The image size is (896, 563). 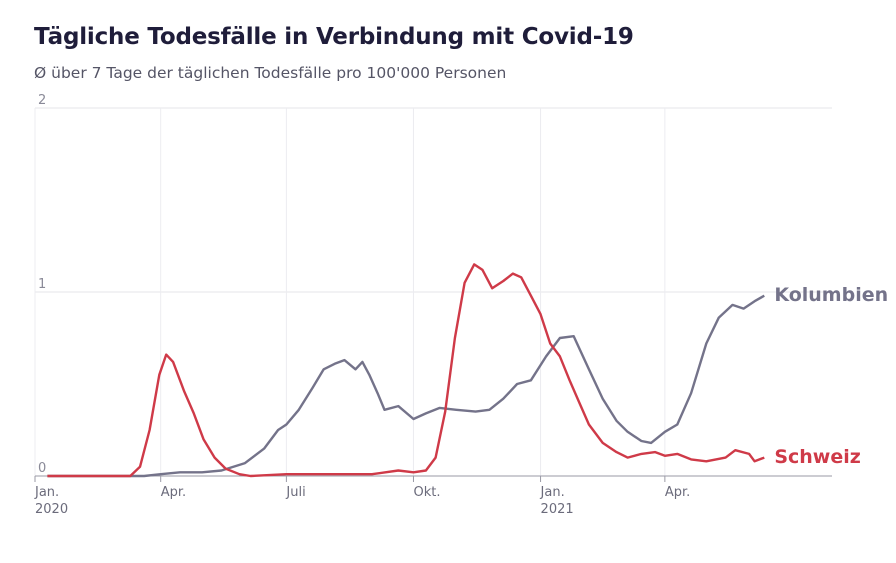 I want to click on series-labels: Kolumbien Schweiz, so click(x=831, y=376).